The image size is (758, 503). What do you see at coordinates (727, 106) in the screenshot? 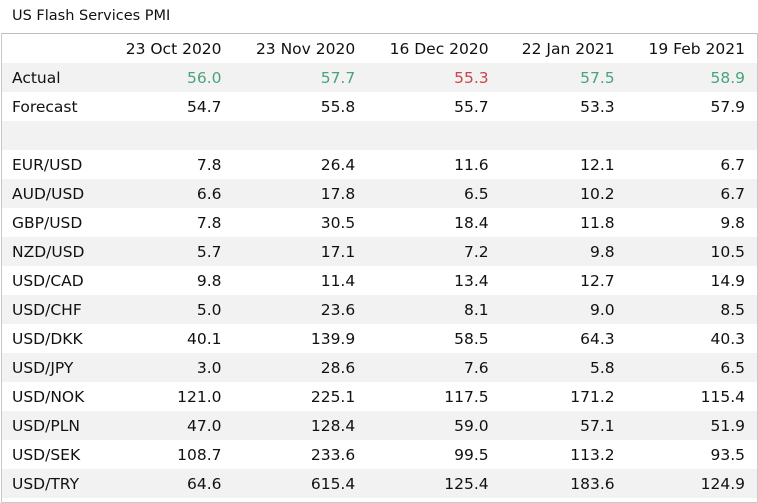
I see `table-cell: 57.9` at bounding box center [727, 106].